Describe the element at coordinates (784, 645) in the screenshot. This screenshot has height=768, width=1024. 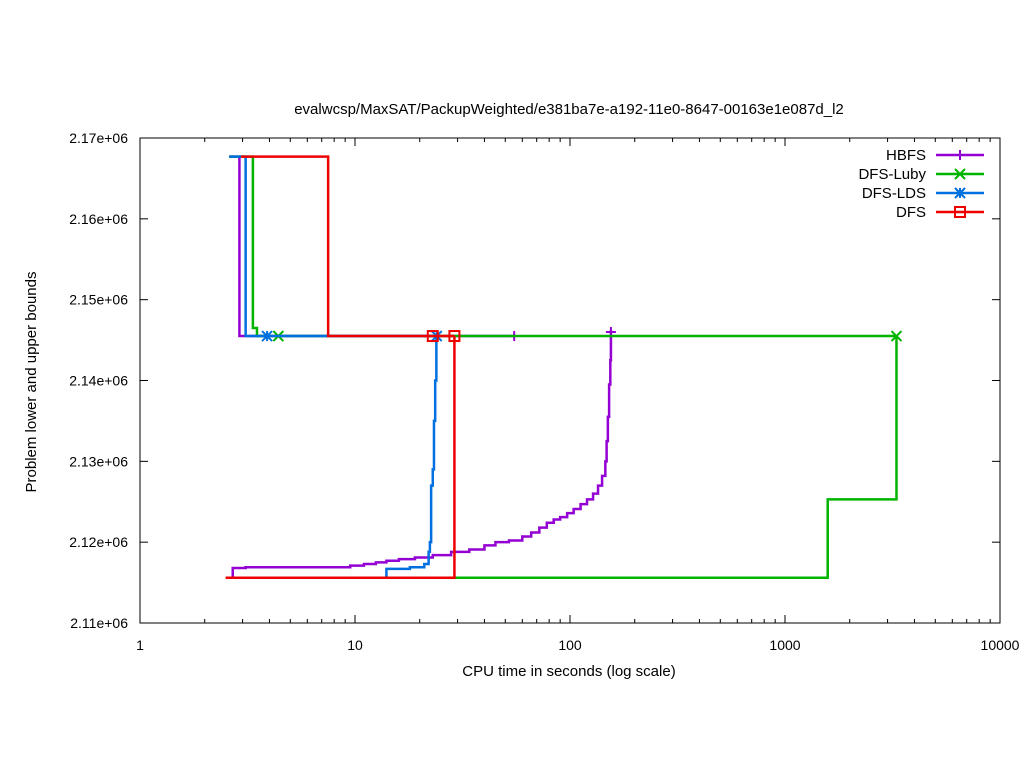
I see `x-tick-label: 1000` at that location.